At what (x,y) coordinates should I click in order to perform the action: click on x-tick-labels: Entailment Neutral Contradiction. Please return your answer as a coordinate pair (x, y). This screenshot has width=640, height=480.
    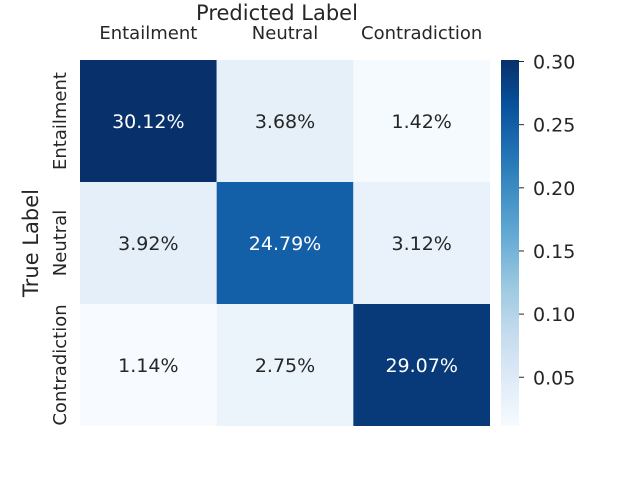
    Looking at the image, I should click on (290, 33).